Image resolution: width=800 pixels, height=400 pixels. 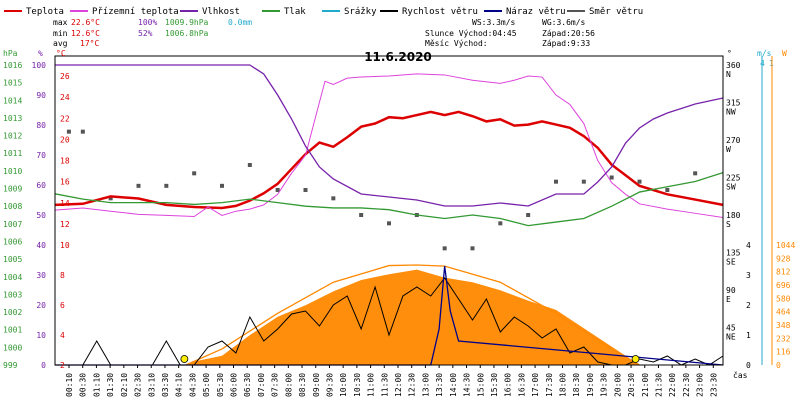 I want to click on x-tick-label: 16:30, so click(x=521, y=385).